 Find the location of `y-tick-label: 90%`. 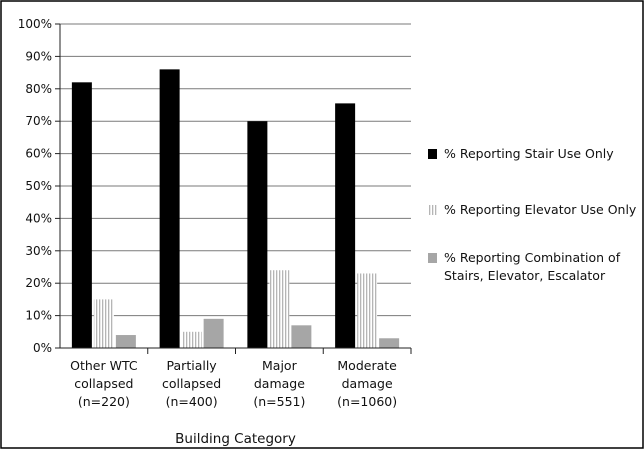

y-tick-label: 90% is located at coordinates (38, 56).